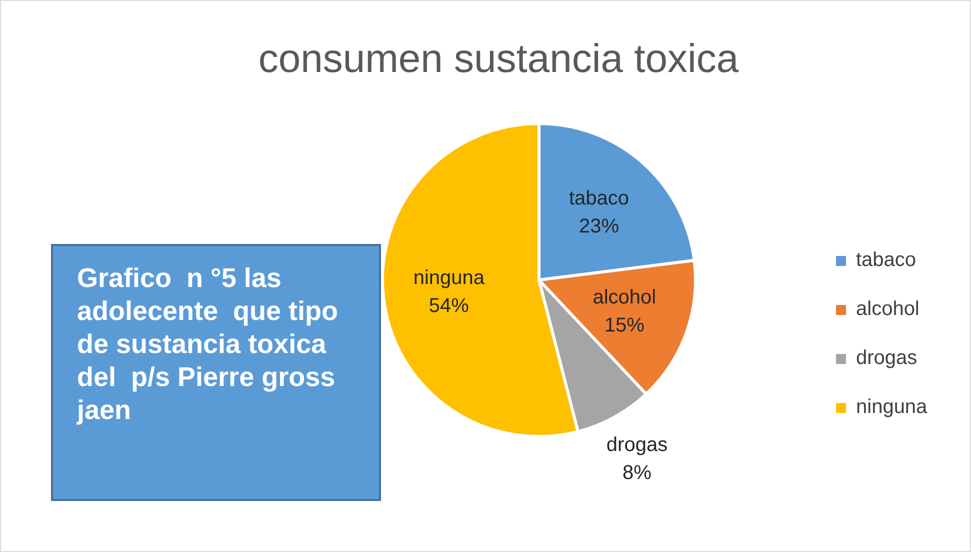  Describe the element at coordinates (637, 445) in the screenshot. I see `slice-label: drogas` at that location.